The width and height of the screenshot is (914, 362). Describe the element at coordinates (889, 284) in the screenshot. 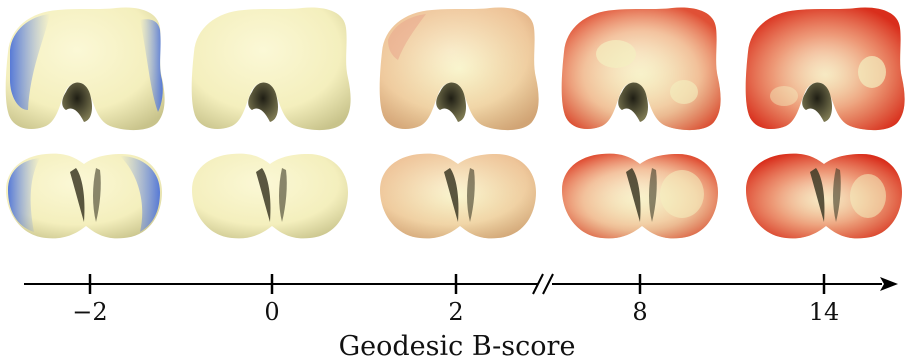

I see `axis-arrowhead` at that location.